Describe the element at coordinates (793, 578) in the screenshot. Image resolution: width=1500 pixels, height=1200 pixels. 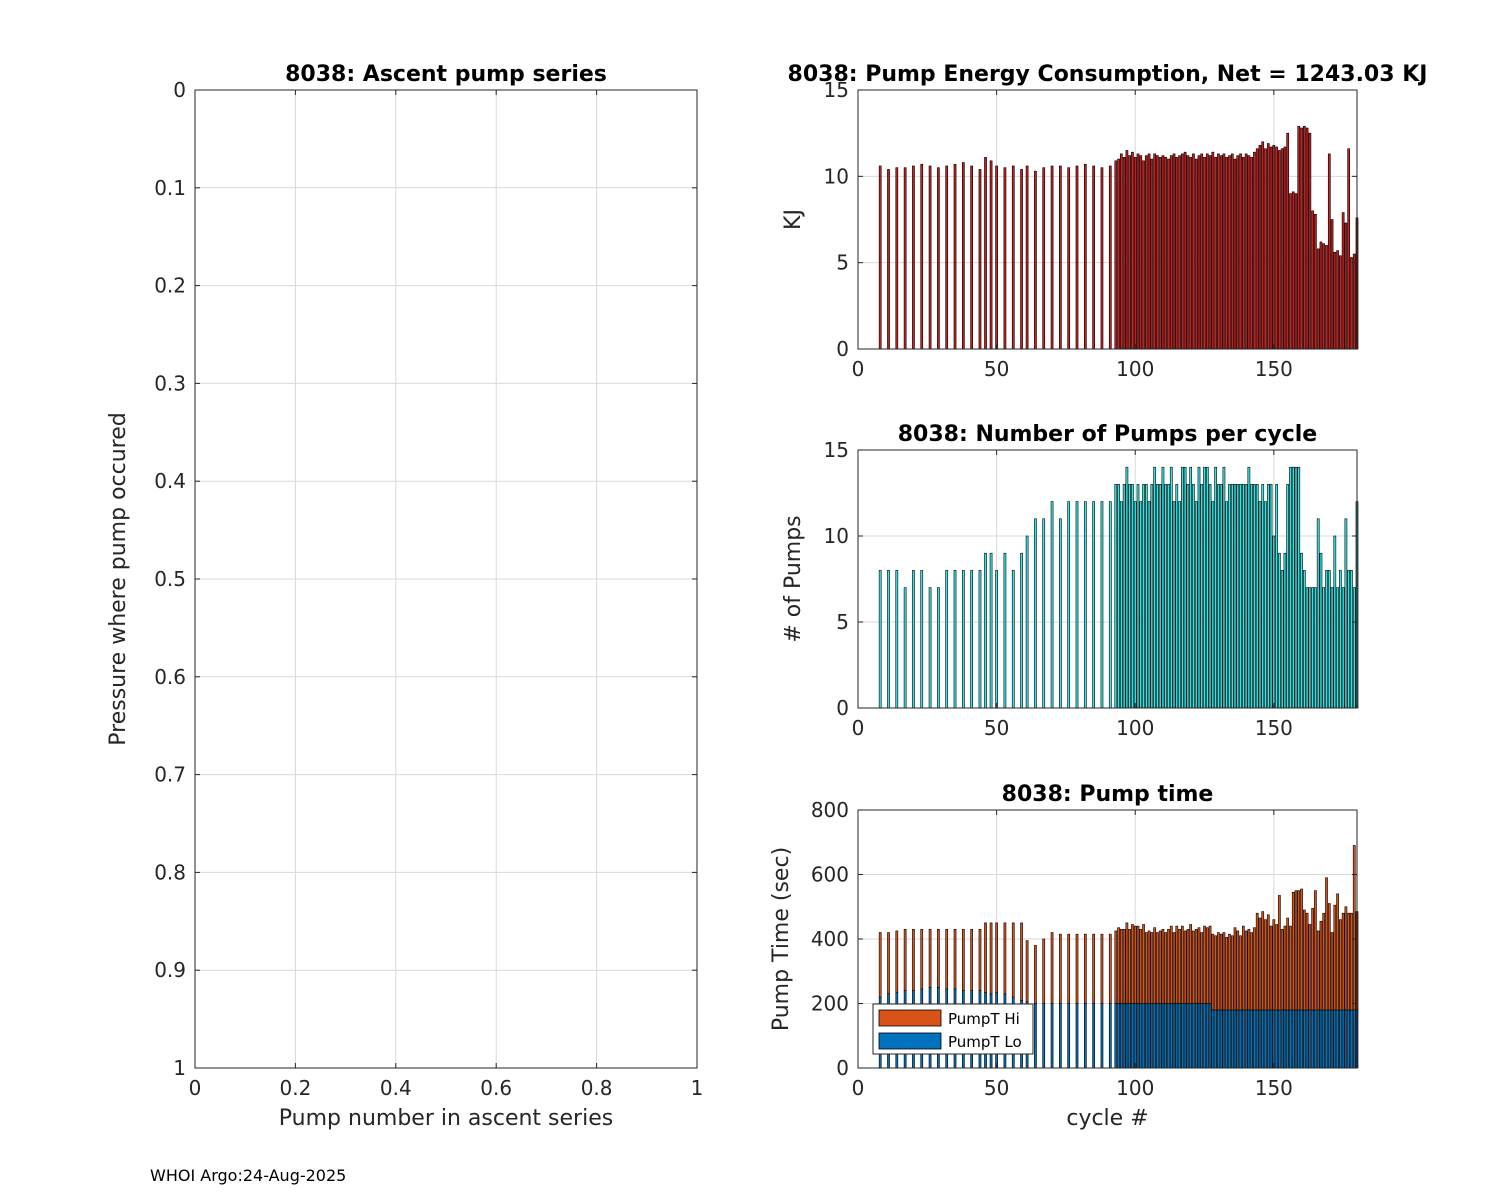
I see `y-axis-label: # of Pumps` at that location.